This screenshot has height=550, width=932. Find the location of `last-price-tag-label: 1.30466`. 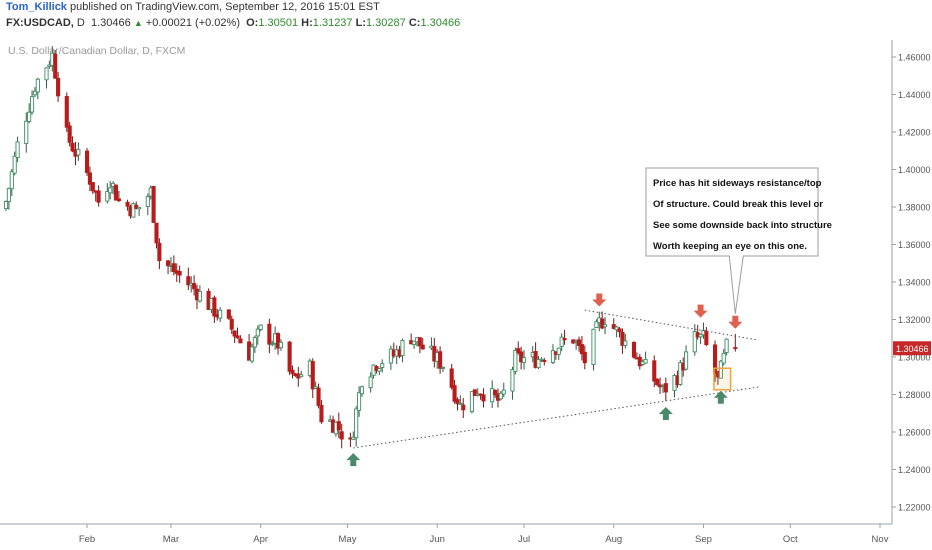

last-price-tag-label: 1.30466 is located at coordinates (912, 349).